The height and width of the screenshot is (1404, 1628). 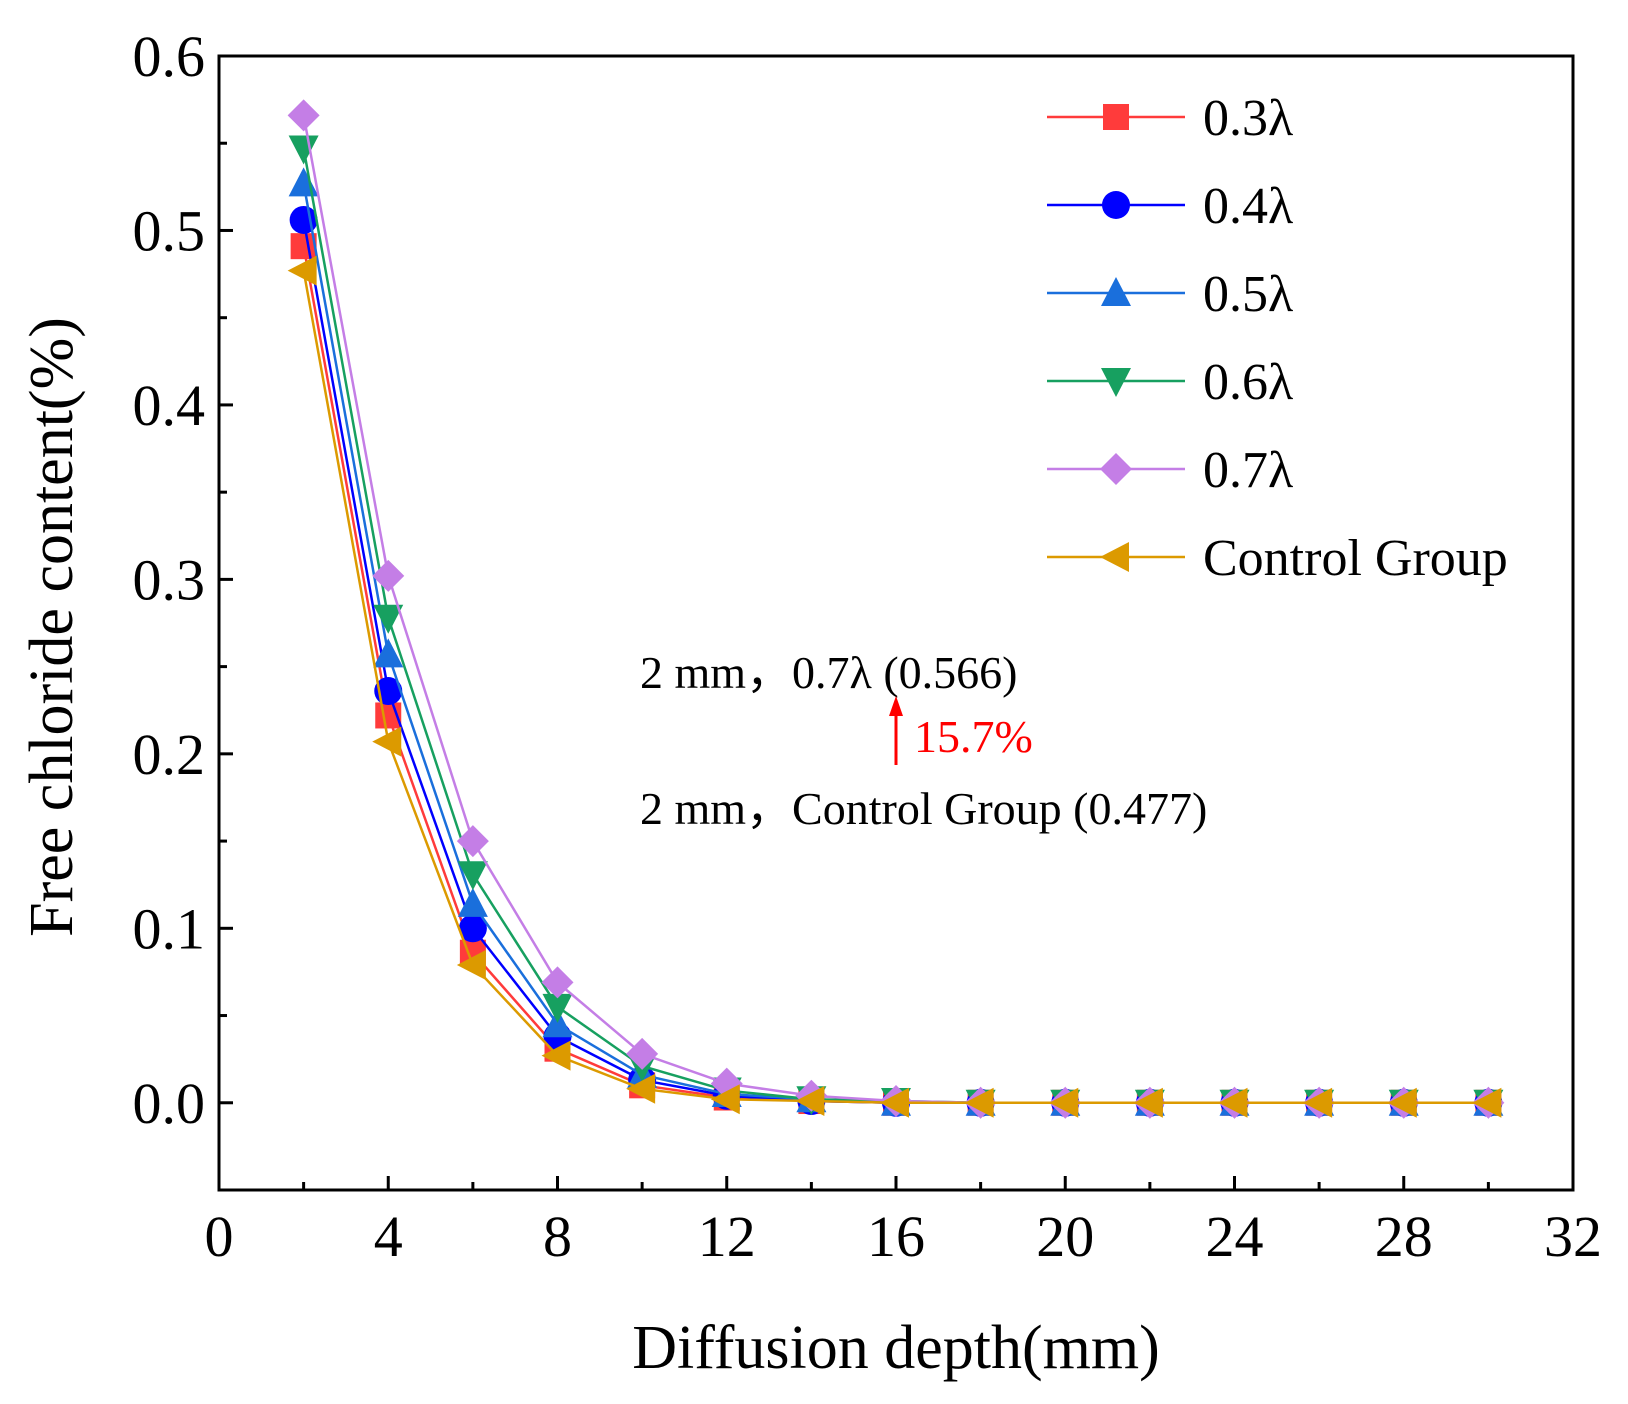 What do you see at coordinates (1170, 470) in the screenshot?
I see `legend-item: 0.7λ` at bounding box center [1170, 470].